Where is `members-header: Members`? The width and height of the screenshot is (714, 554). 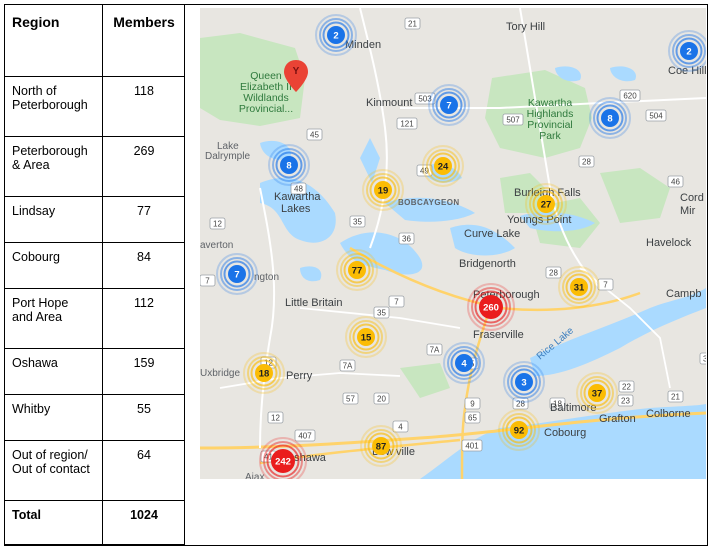 members-header: Members is located at coordinates (143, 40).